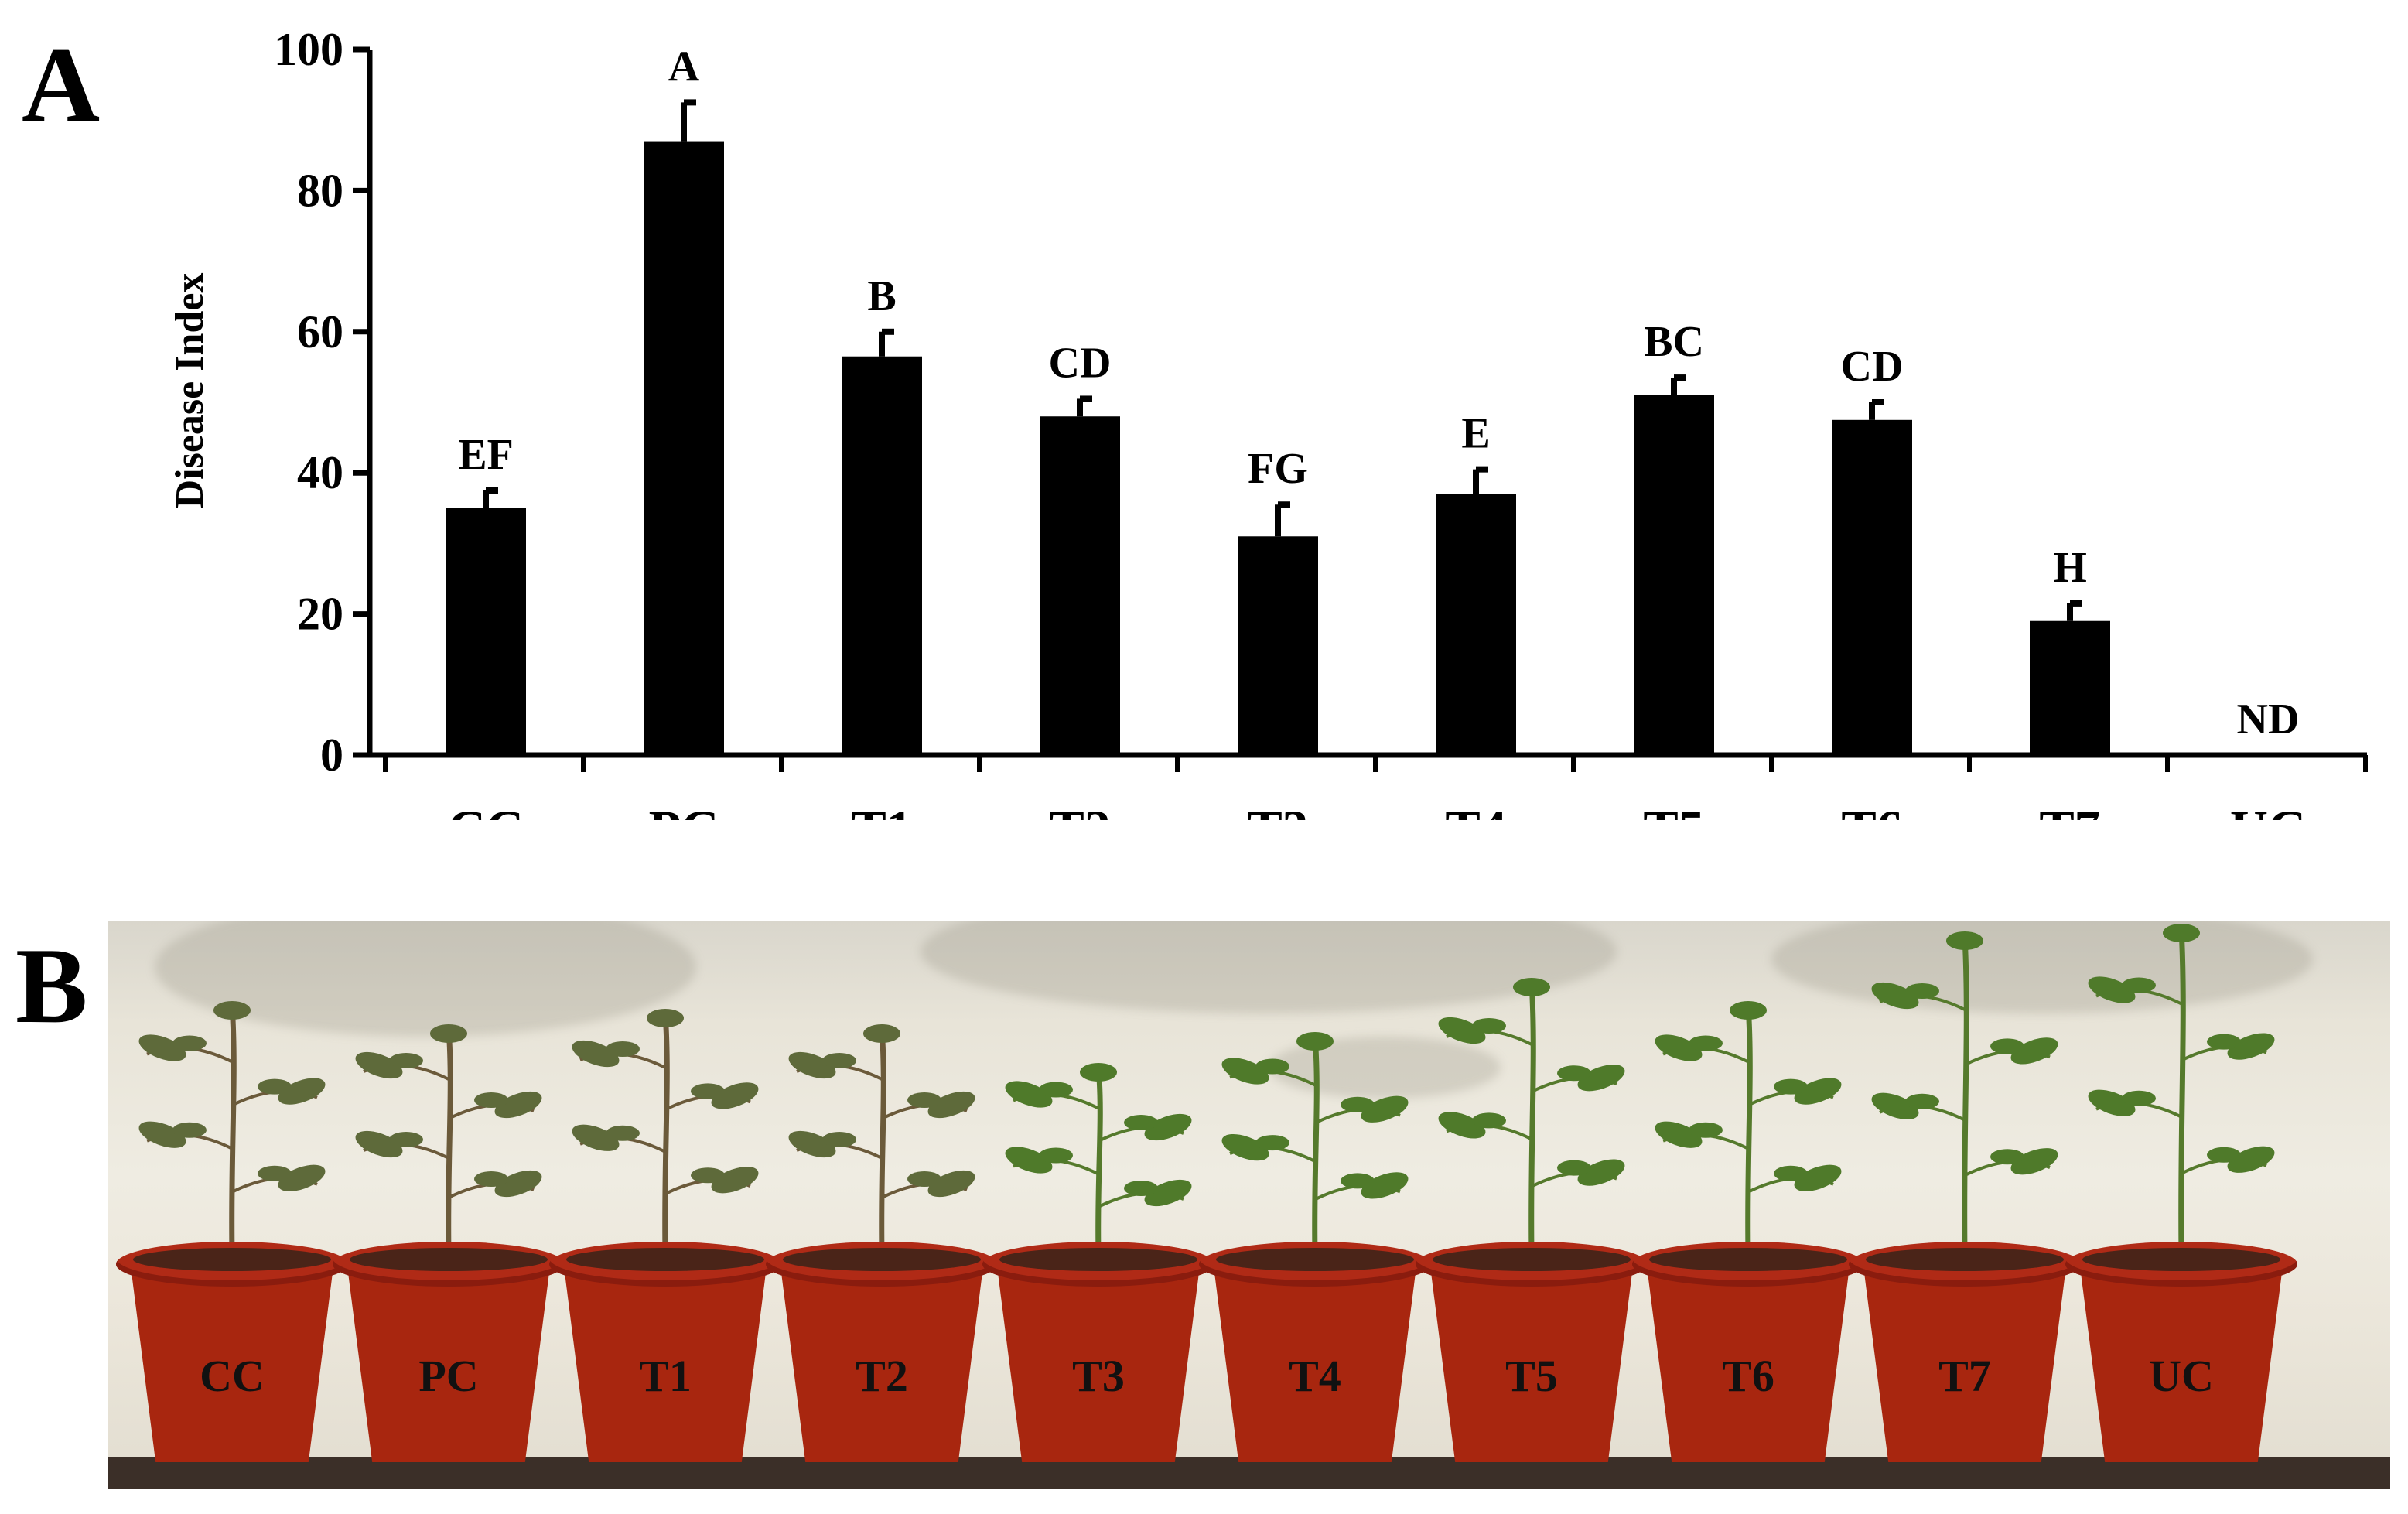  Describe the element at coordinates (684, 67) in the screenshot. I see `significance-label: A` at that location.